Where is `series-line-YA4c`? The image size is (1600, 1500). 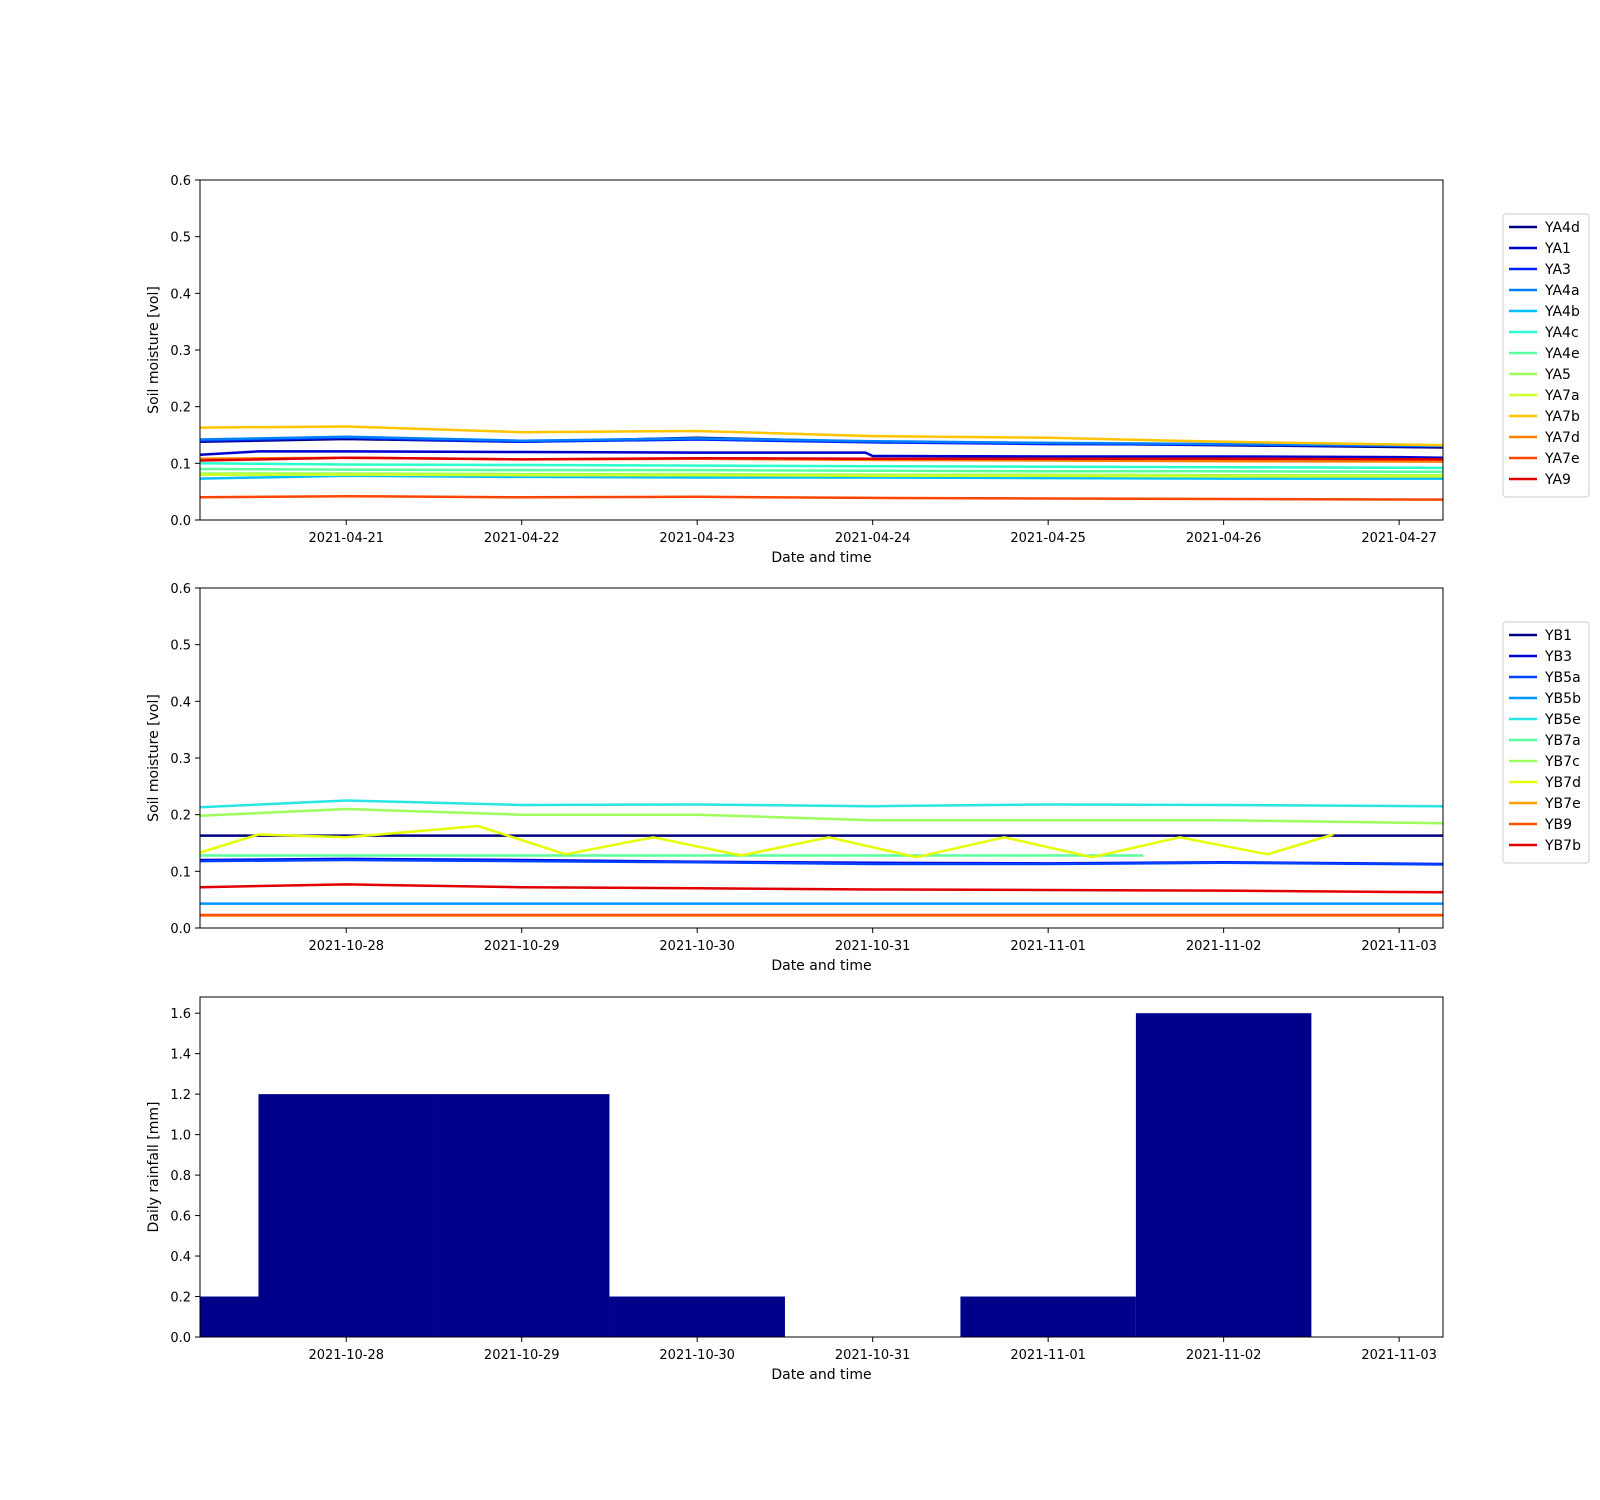 series-line-YA4c is located at coordinates (821, 466).